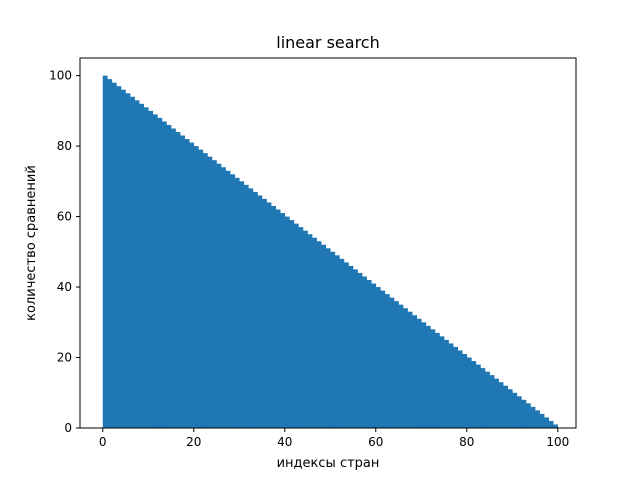  What do you see at coordinates (328, 42) in the screenshot?
I see `chart-title: linear search` at bounding box center [328, 42].